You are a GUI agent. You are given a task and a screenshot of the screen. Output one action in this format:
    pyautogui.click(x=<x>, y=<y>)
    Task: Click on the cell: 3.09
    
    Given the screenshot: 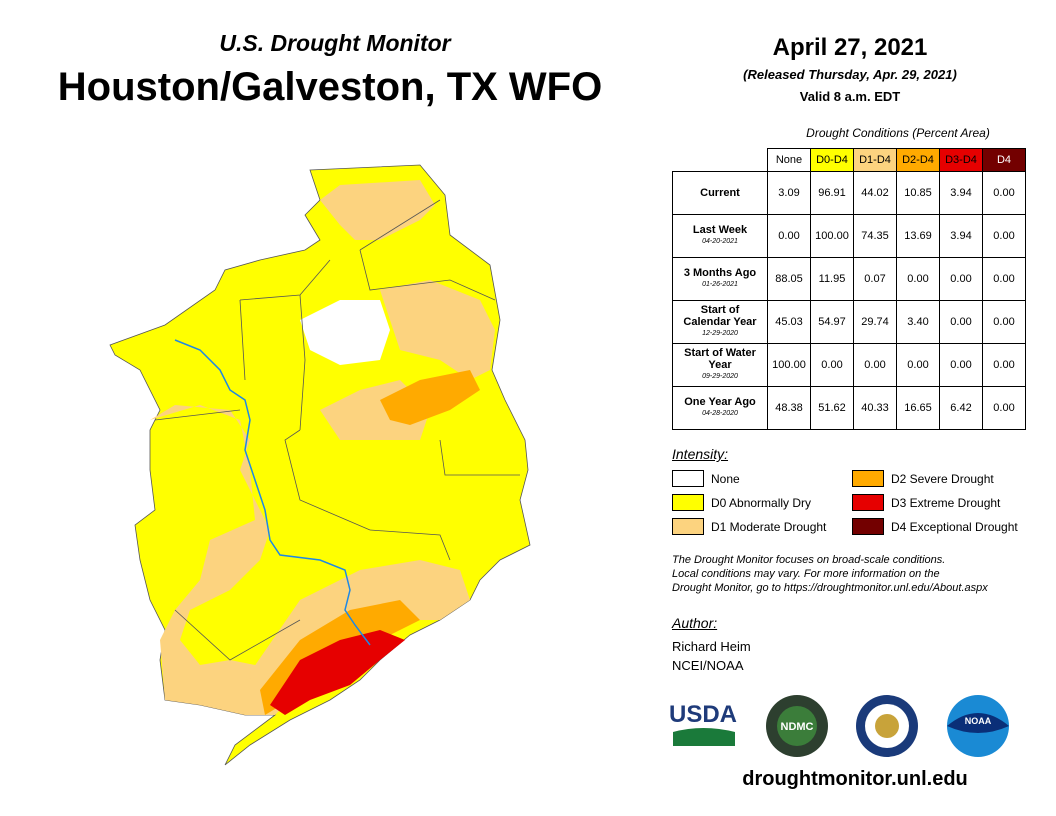 What is the action you would take?
    pyautogui.click(x=789, y=193)
    